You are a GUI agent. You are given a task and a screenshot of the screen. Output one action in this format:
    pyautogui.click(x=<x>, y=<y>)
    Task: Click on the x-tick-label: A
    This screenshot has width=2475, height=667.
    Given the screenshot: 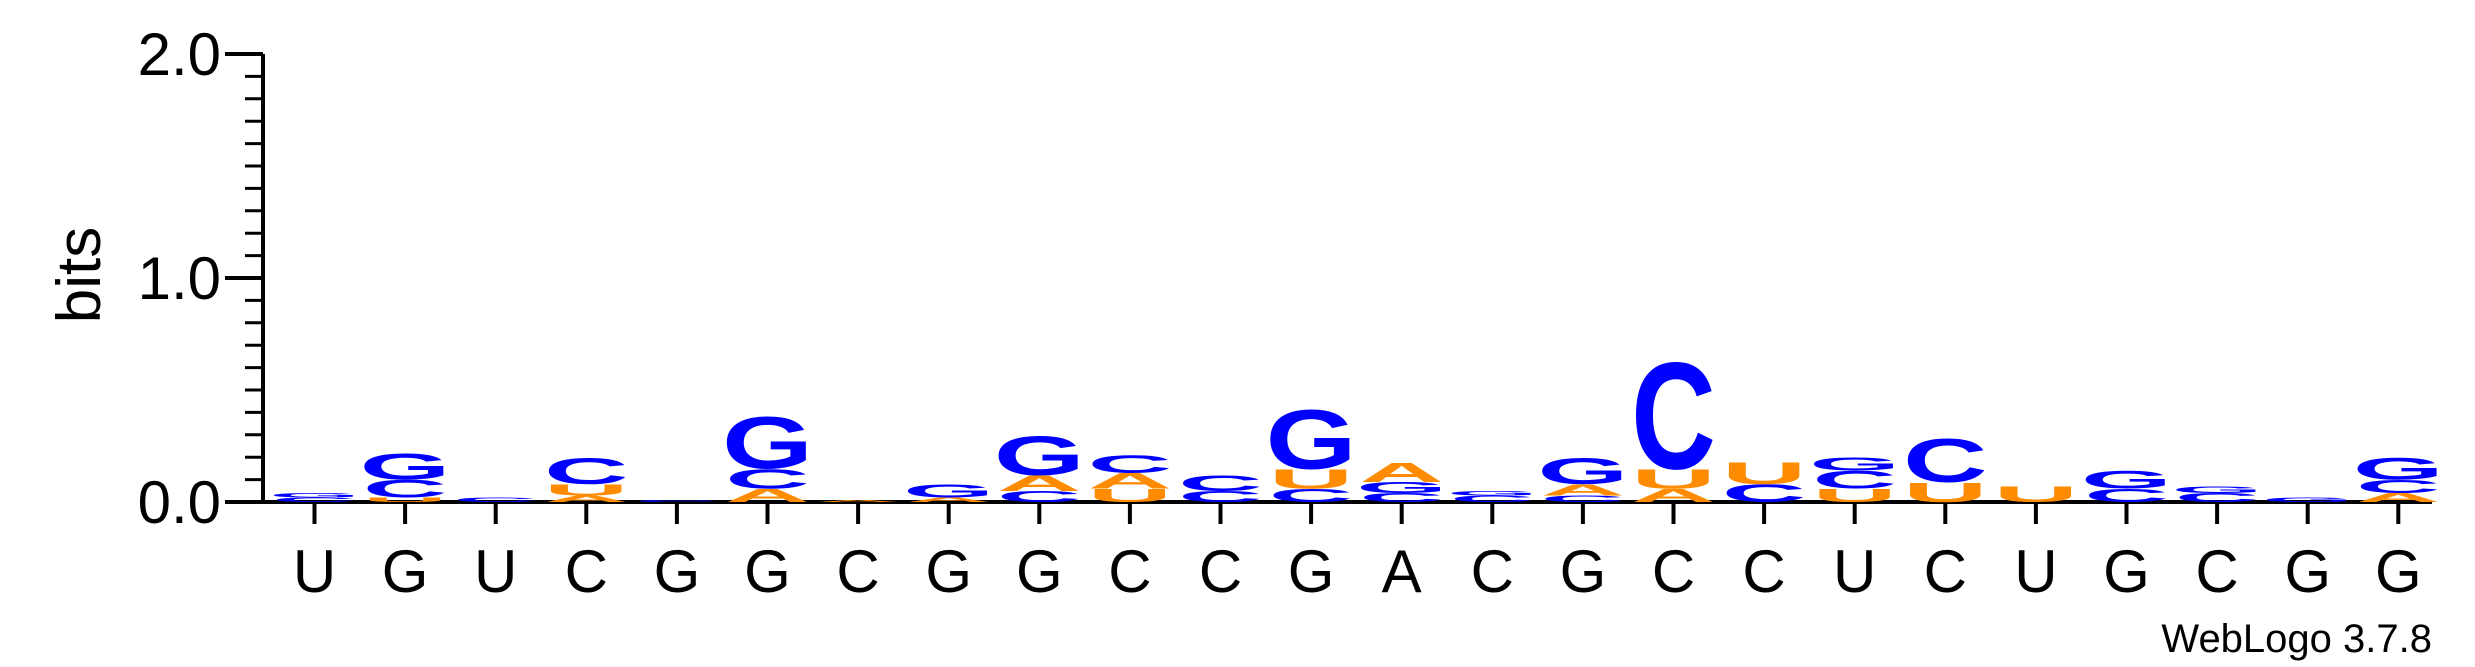 What is the action you would take?
    pyautogui.click(x=1402, y=571)
    